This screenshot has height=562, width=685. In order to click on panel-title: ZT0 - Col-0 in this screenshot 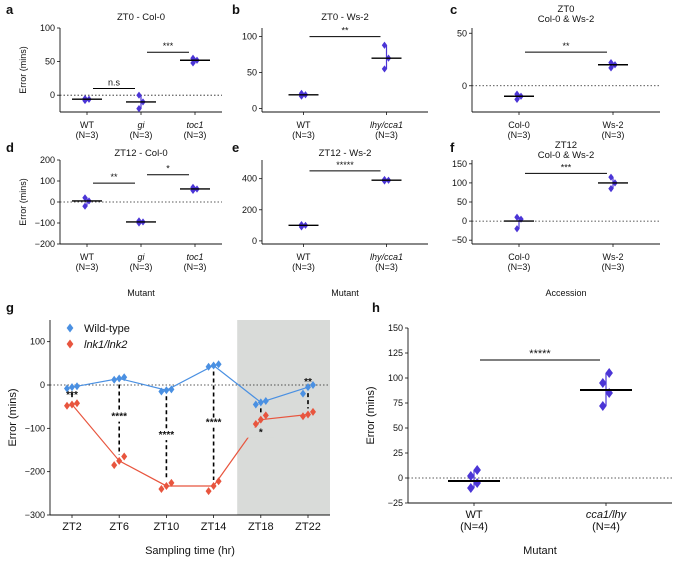, I will do `click(141, 17)`.